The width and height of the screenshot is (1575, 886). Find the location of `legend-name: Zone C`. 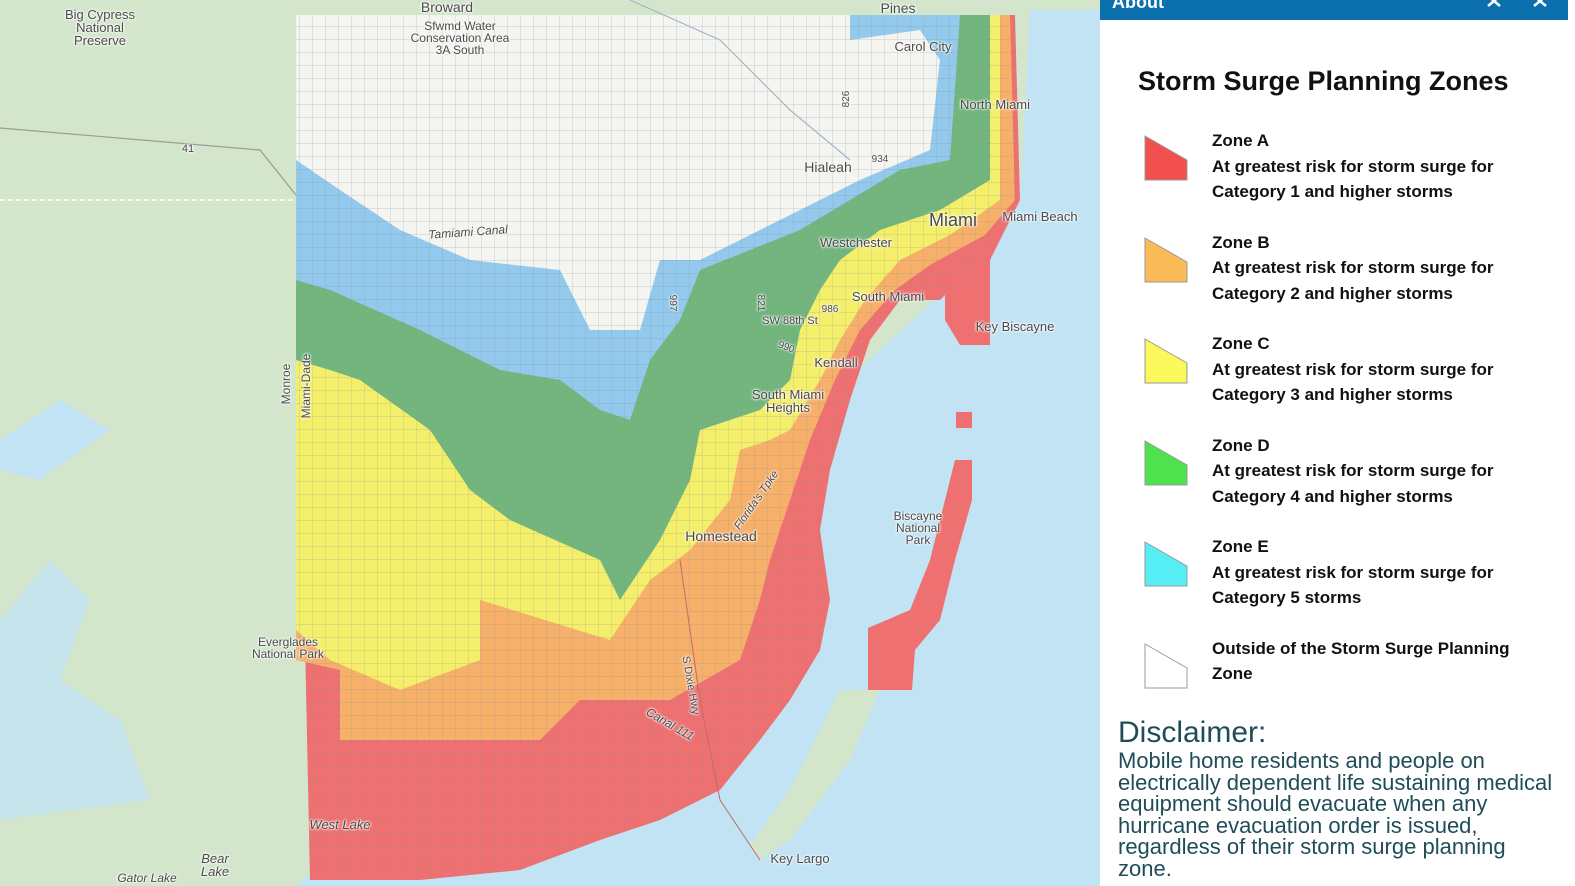

legend-name: Zone C is located at coordinates (1241, 343).